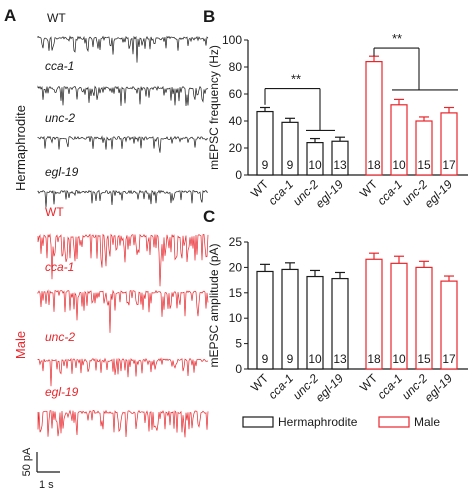 The image size is (474, 502). What do you see at coordinates (123, 144) in the screenshot?
I see `trace-herm-unc2` at bounding box center [123, 144].